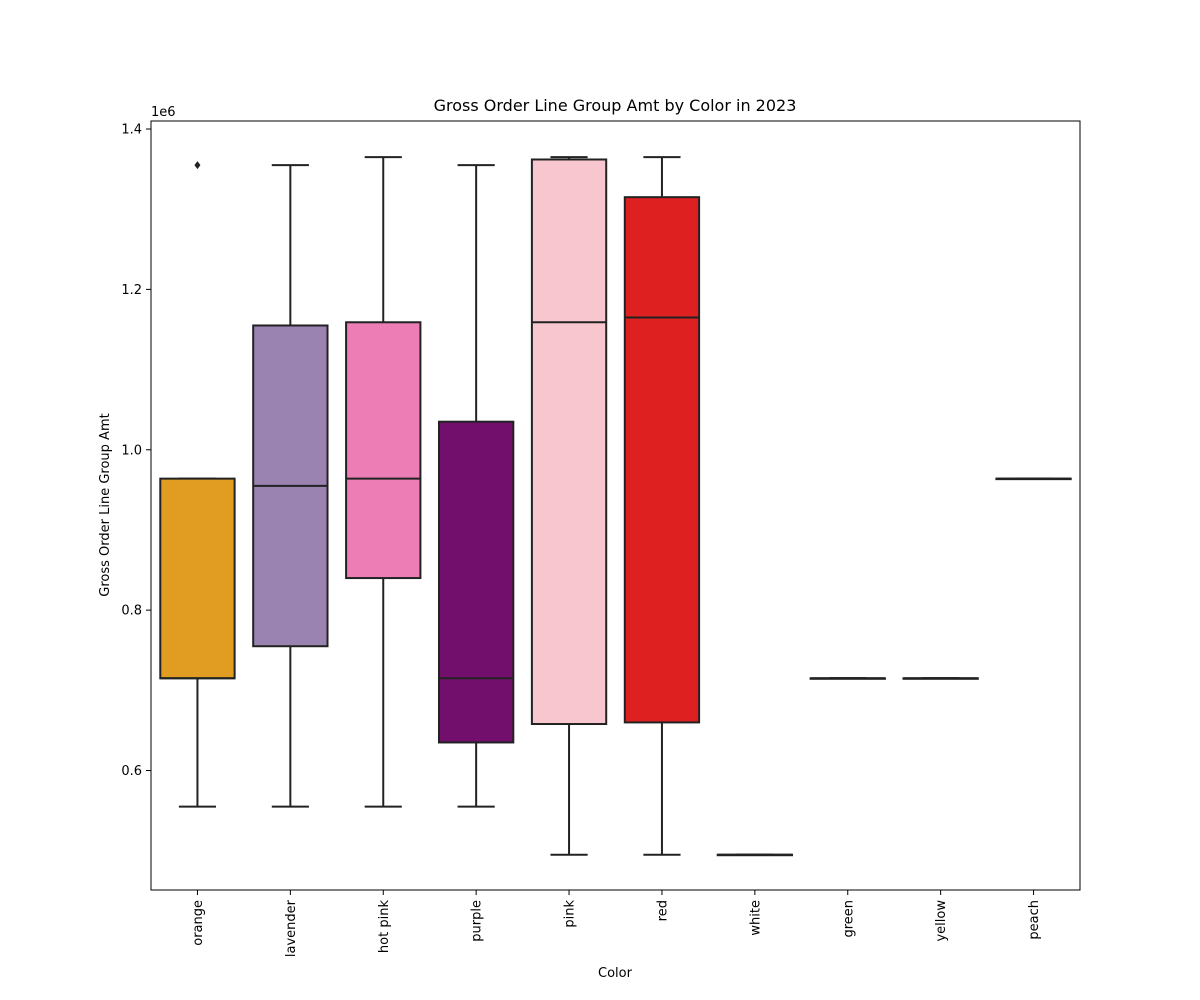 The width and height of the screenshot is (1200, 1000). I want to click on box-green, so click(847, 678).